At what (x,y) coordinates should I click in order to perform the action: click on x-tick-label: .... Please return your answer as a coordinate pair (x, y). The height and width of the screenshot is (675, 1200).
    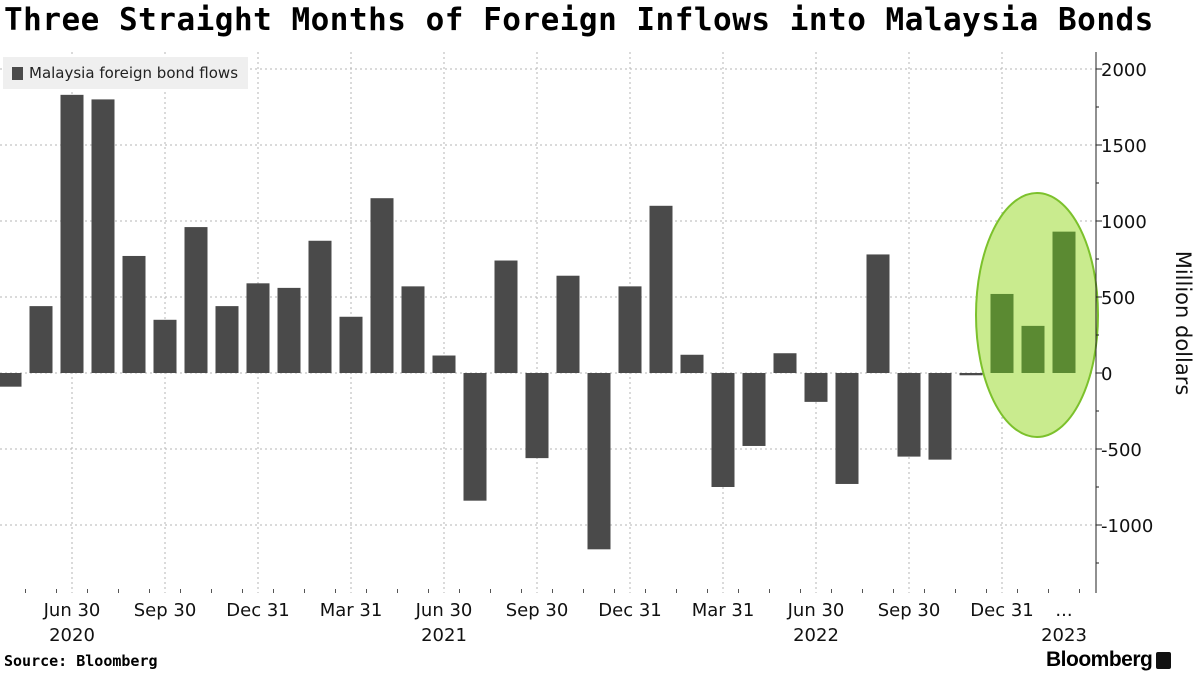
    Looking at the image, I should click on (1063, 610).